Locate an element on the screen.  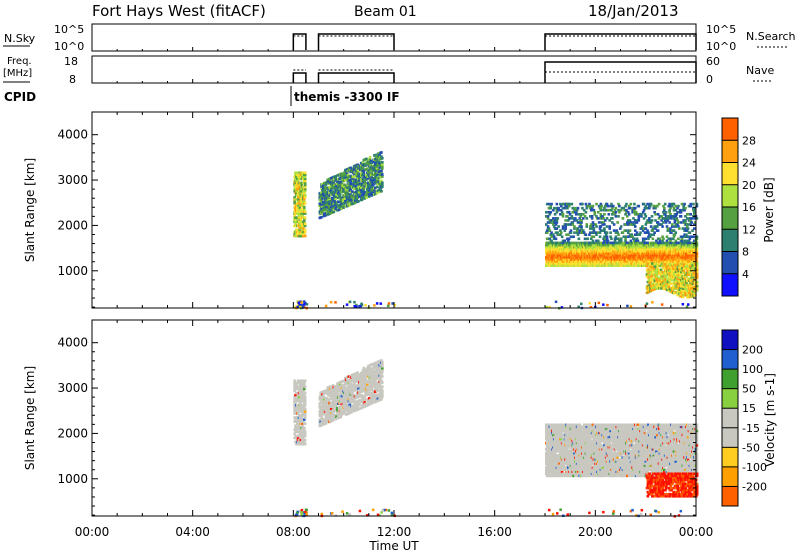
freq-unit-label: [MHz] is located at coordinates (17, 73).